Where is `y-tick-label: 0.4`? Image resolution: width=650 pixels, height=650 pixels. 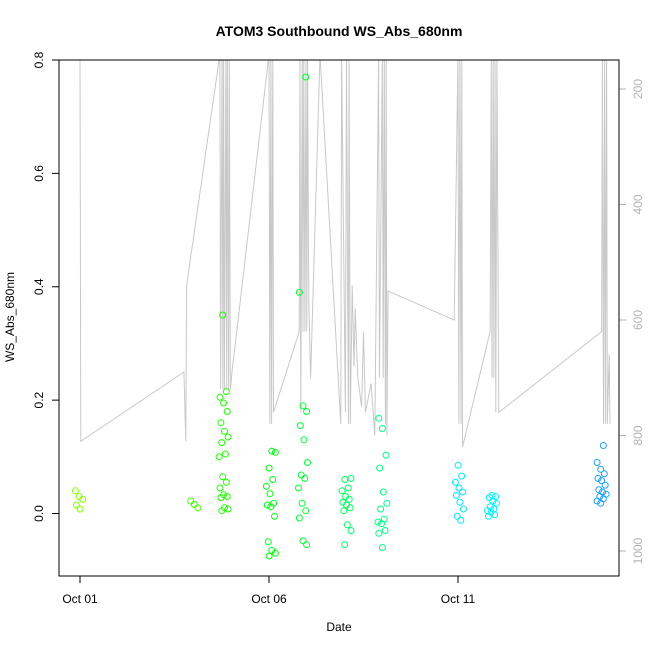
y-tick-label: 0.4 is located at coordinates (39, 286).